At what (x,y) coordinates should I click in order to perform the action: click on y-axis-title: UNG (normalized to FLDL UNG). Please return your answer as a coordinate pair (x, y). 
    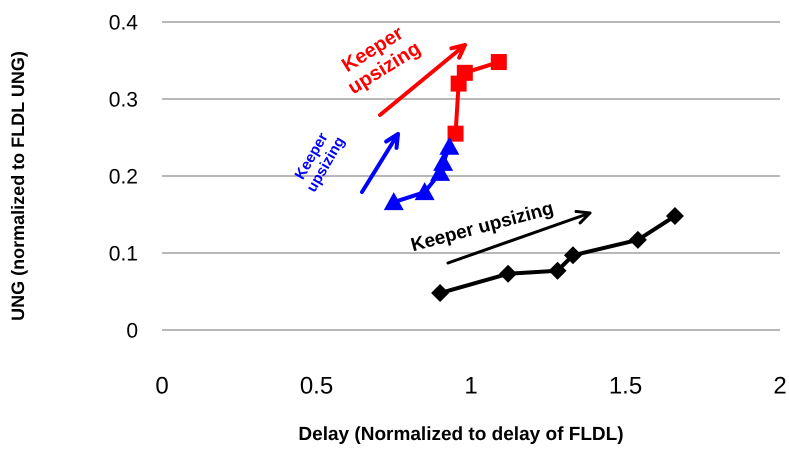
    Looking at the image, I should click on (18, 186).